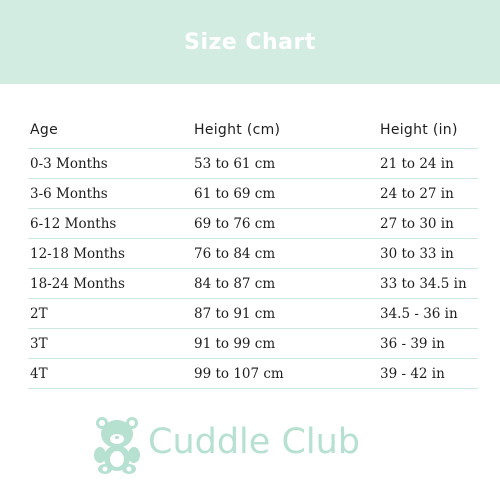 Image resolution: width=500 pixels, height=500 pixels. What do you see at coordinates (69, 194) in the screenshot?
I see `age-cell: 3-6 Months` at bounding box center [69, 194].